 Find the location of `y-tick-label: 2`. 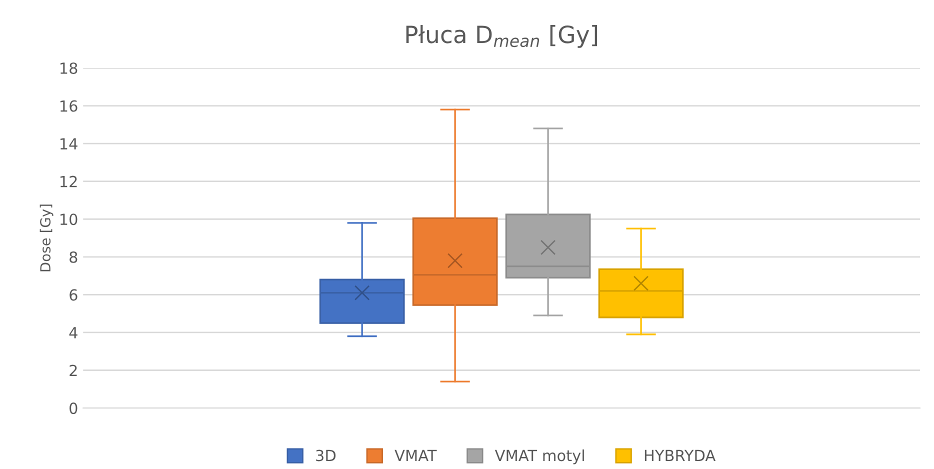

y-tick-label: 2 is located at coordinates (73, 370).